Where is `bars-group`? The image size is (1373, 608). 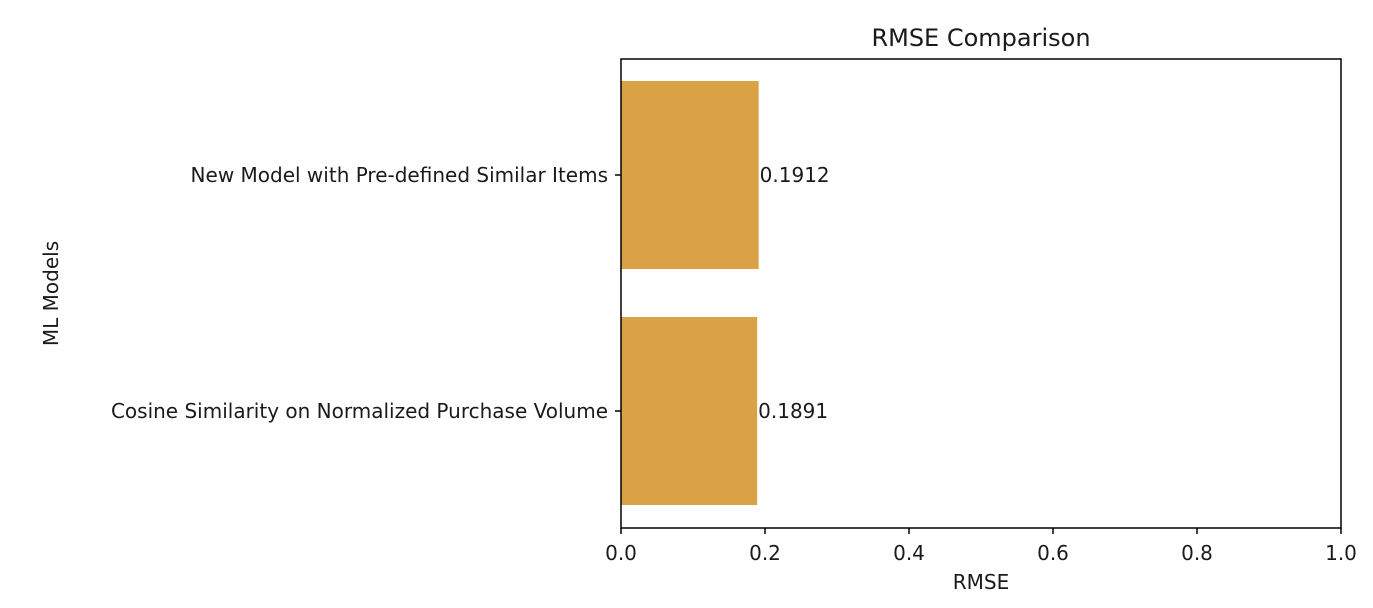
bars-group is located at coordinates (690, 293).